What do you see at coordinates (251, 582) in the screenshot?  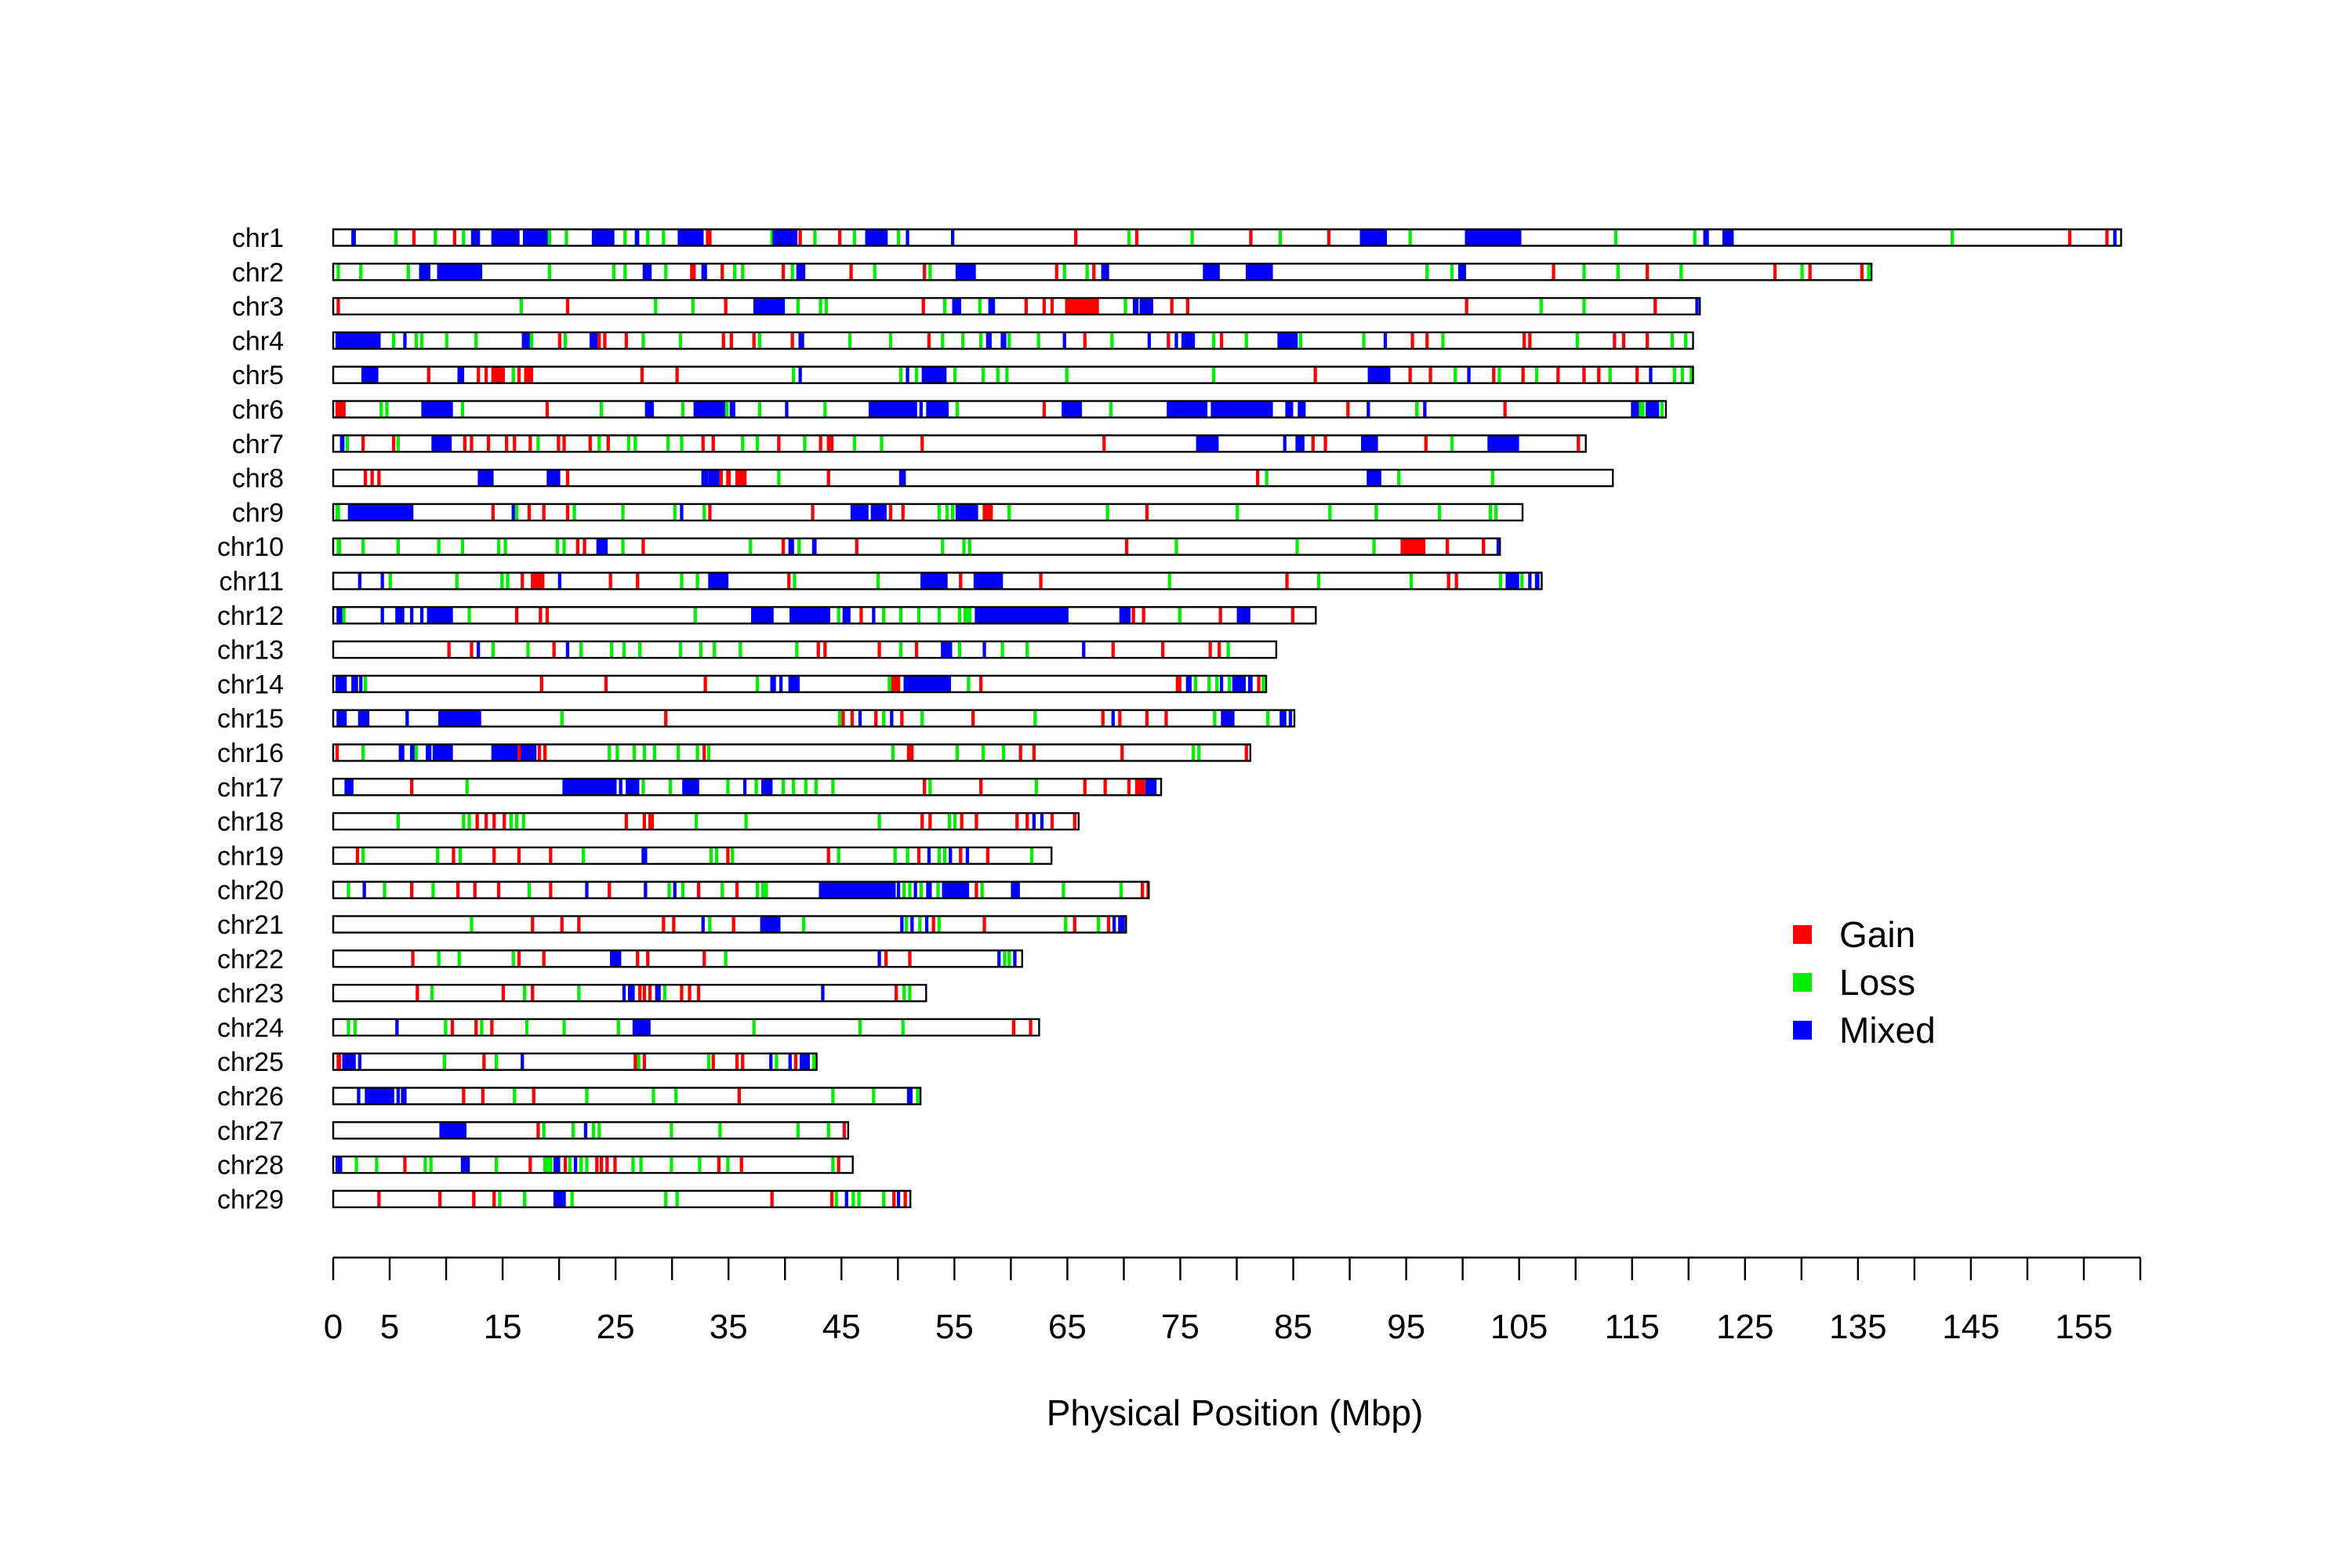 I see `chromosome-label: chr11` at bounding box center [251, 582].